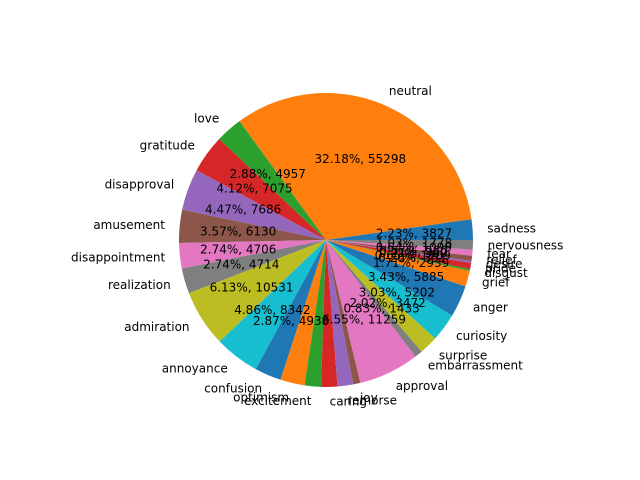  I want to click on slice-label-admiration: admiration, so click(156, 327).